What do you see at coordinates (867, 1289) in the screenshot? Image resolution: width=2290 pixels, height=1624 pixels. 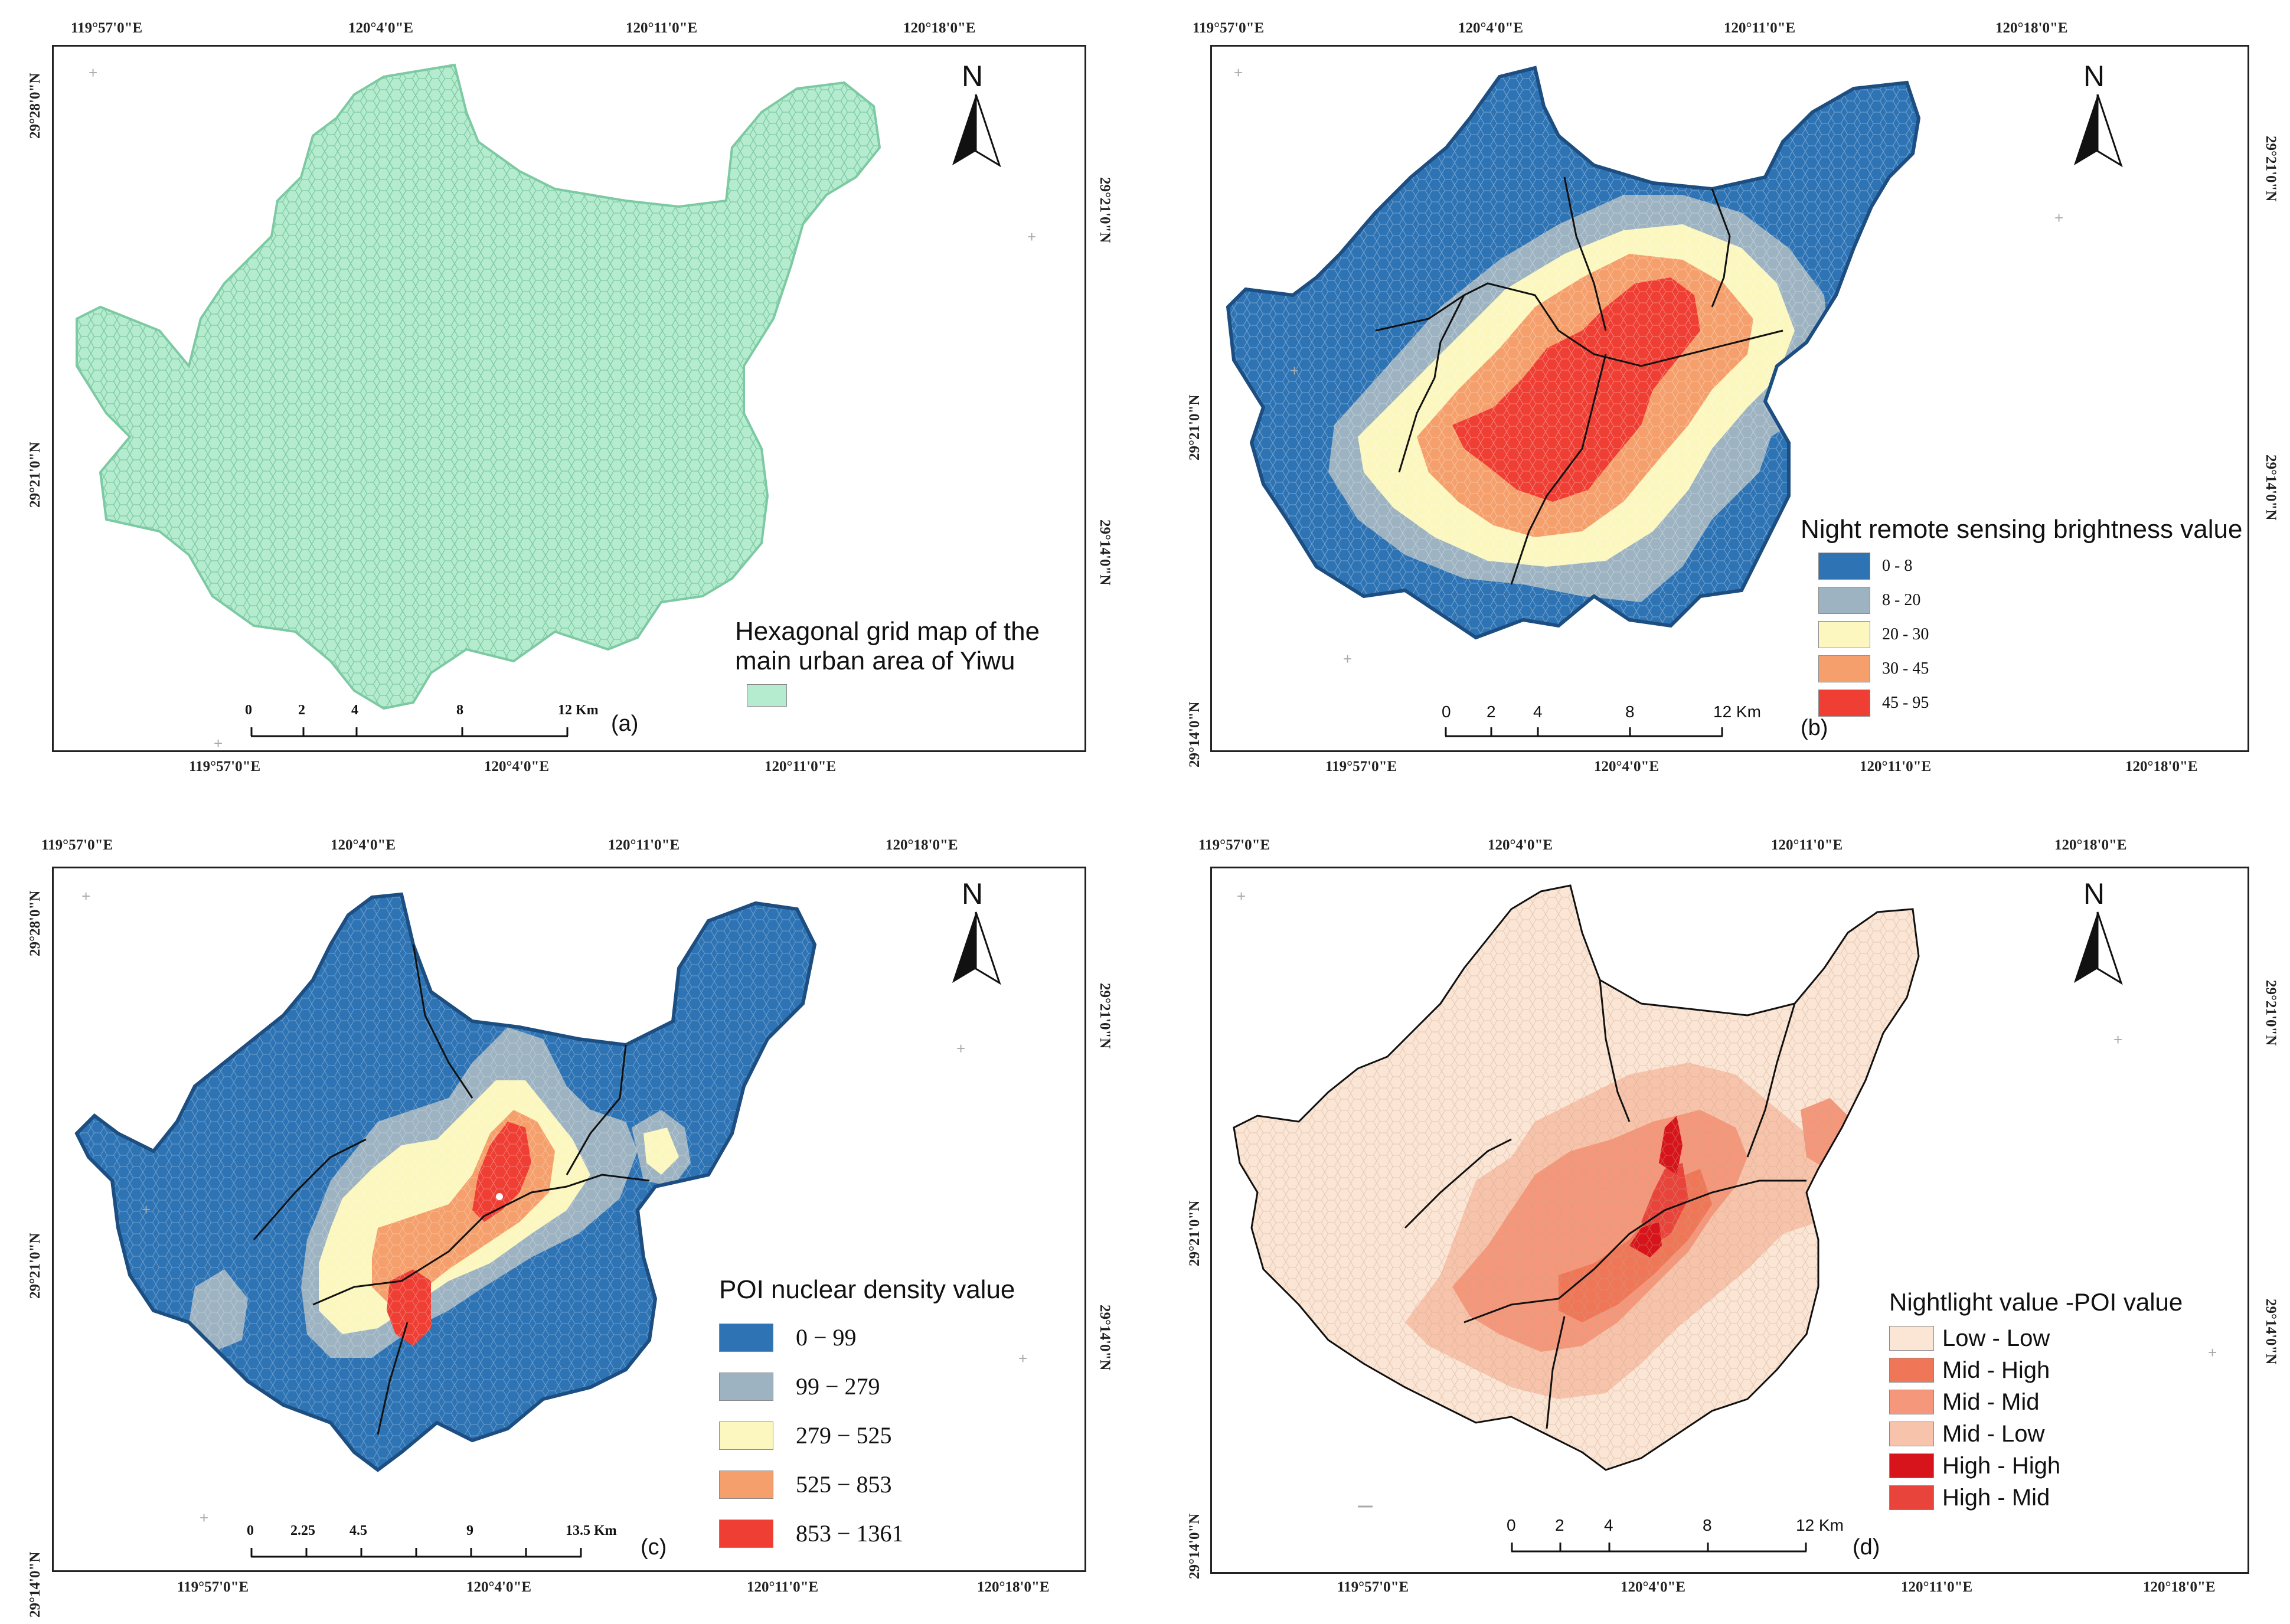 I see `legend-title: POI nuclear density value` at bounding box center [867, 1289].